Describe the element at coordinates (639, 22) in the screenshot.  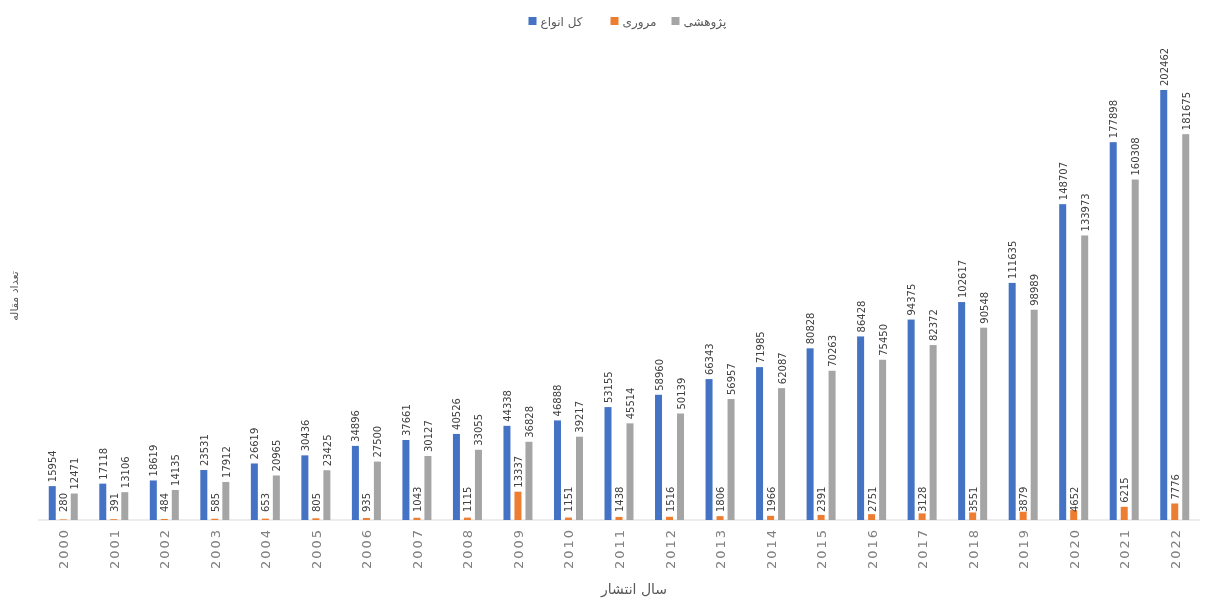
I see `legend-label: مروری` at that location.